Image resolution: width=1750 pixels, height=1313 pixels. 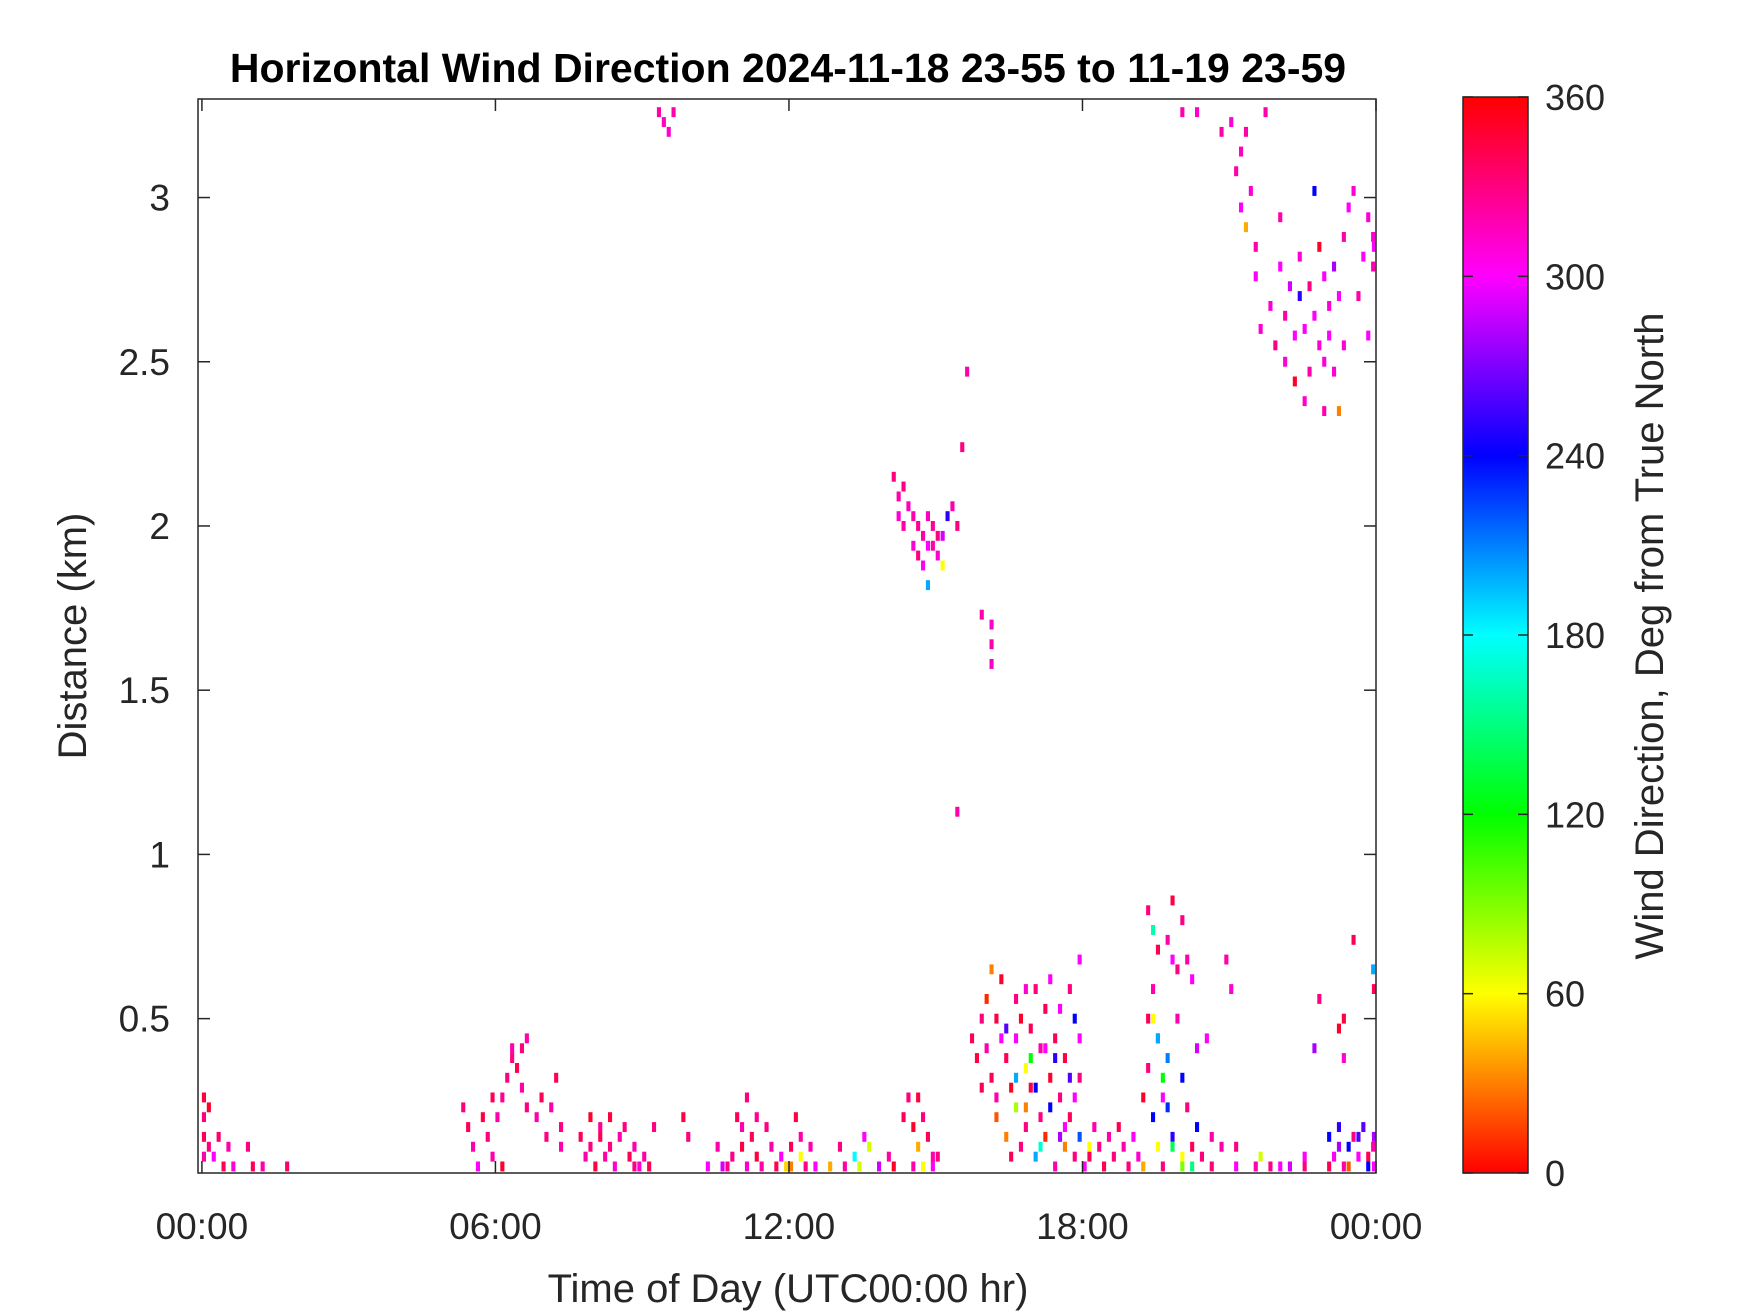 What do you see at coordinates (789, 1226) in the screenshot?
I see `x-tick-label: 12:00` at bounding box center [789, 1226].